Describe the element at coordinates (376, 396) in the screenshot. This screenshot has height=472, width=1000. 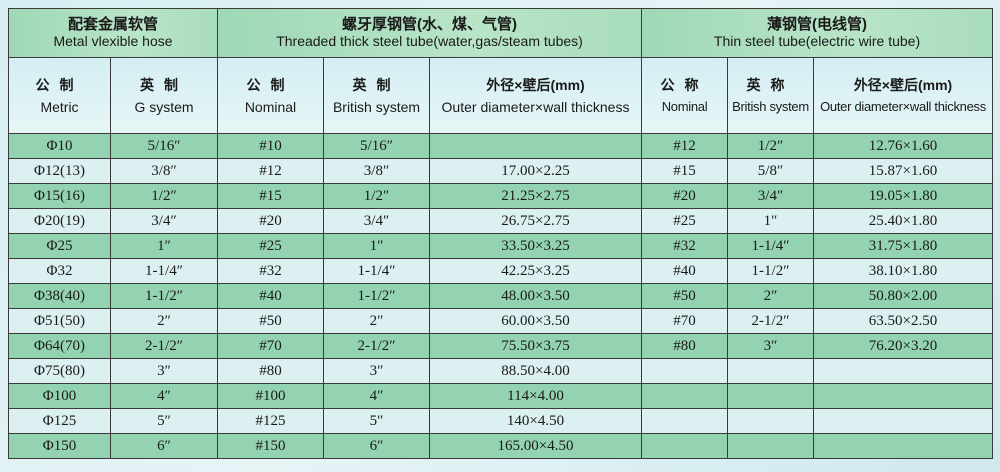
I see `table-cell: 4″` at that location.